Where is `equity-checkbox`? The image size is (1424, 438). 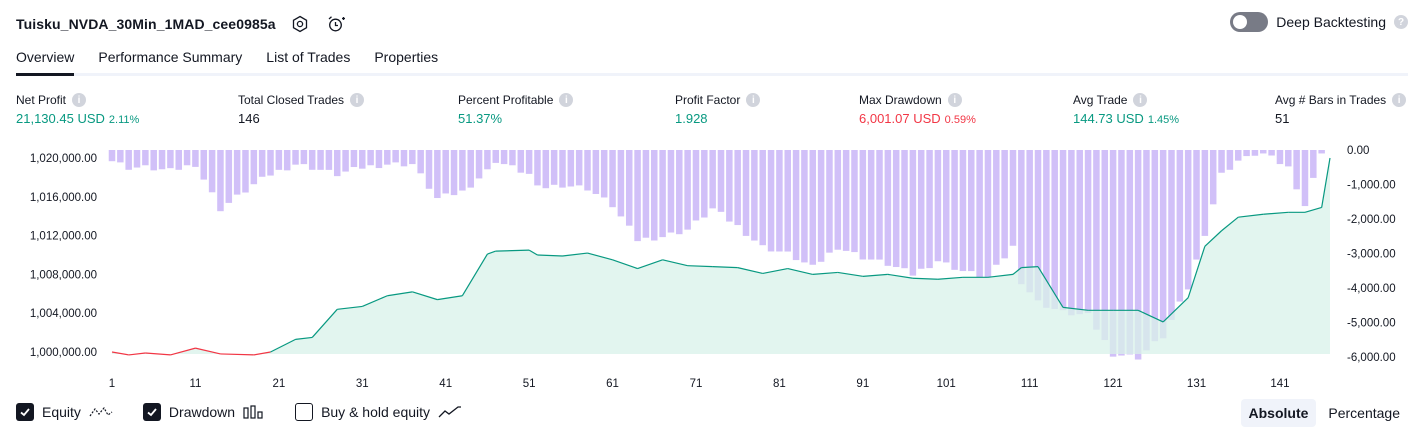 equity-checkbox is located at coordinates (25, 412).